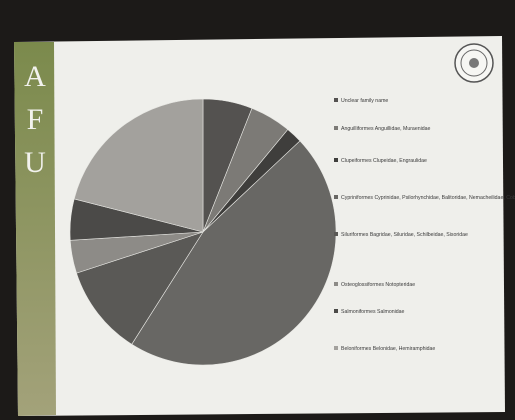 This screenshot has height=420, width=515. Describe the element at coordinates (35, 162) in the screenshot. I see `sidebar-letter: U` at that location.